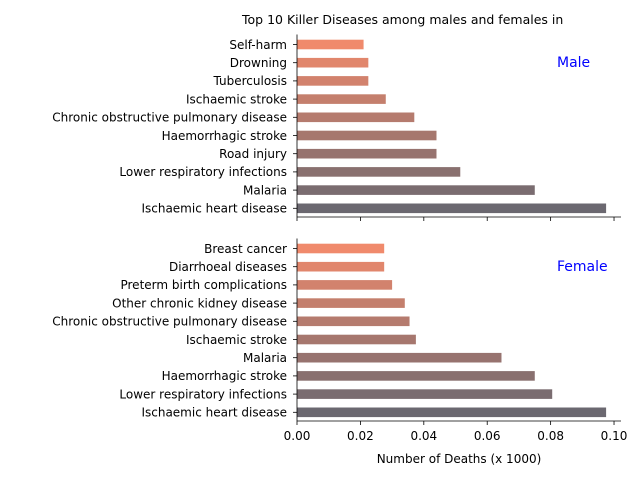 The width and height of the screenshot is (640, 480). What do you see at coordinates (258, 63) in the screenshot?
I see `category-label: Drowning` at bounding box center [258, 63].